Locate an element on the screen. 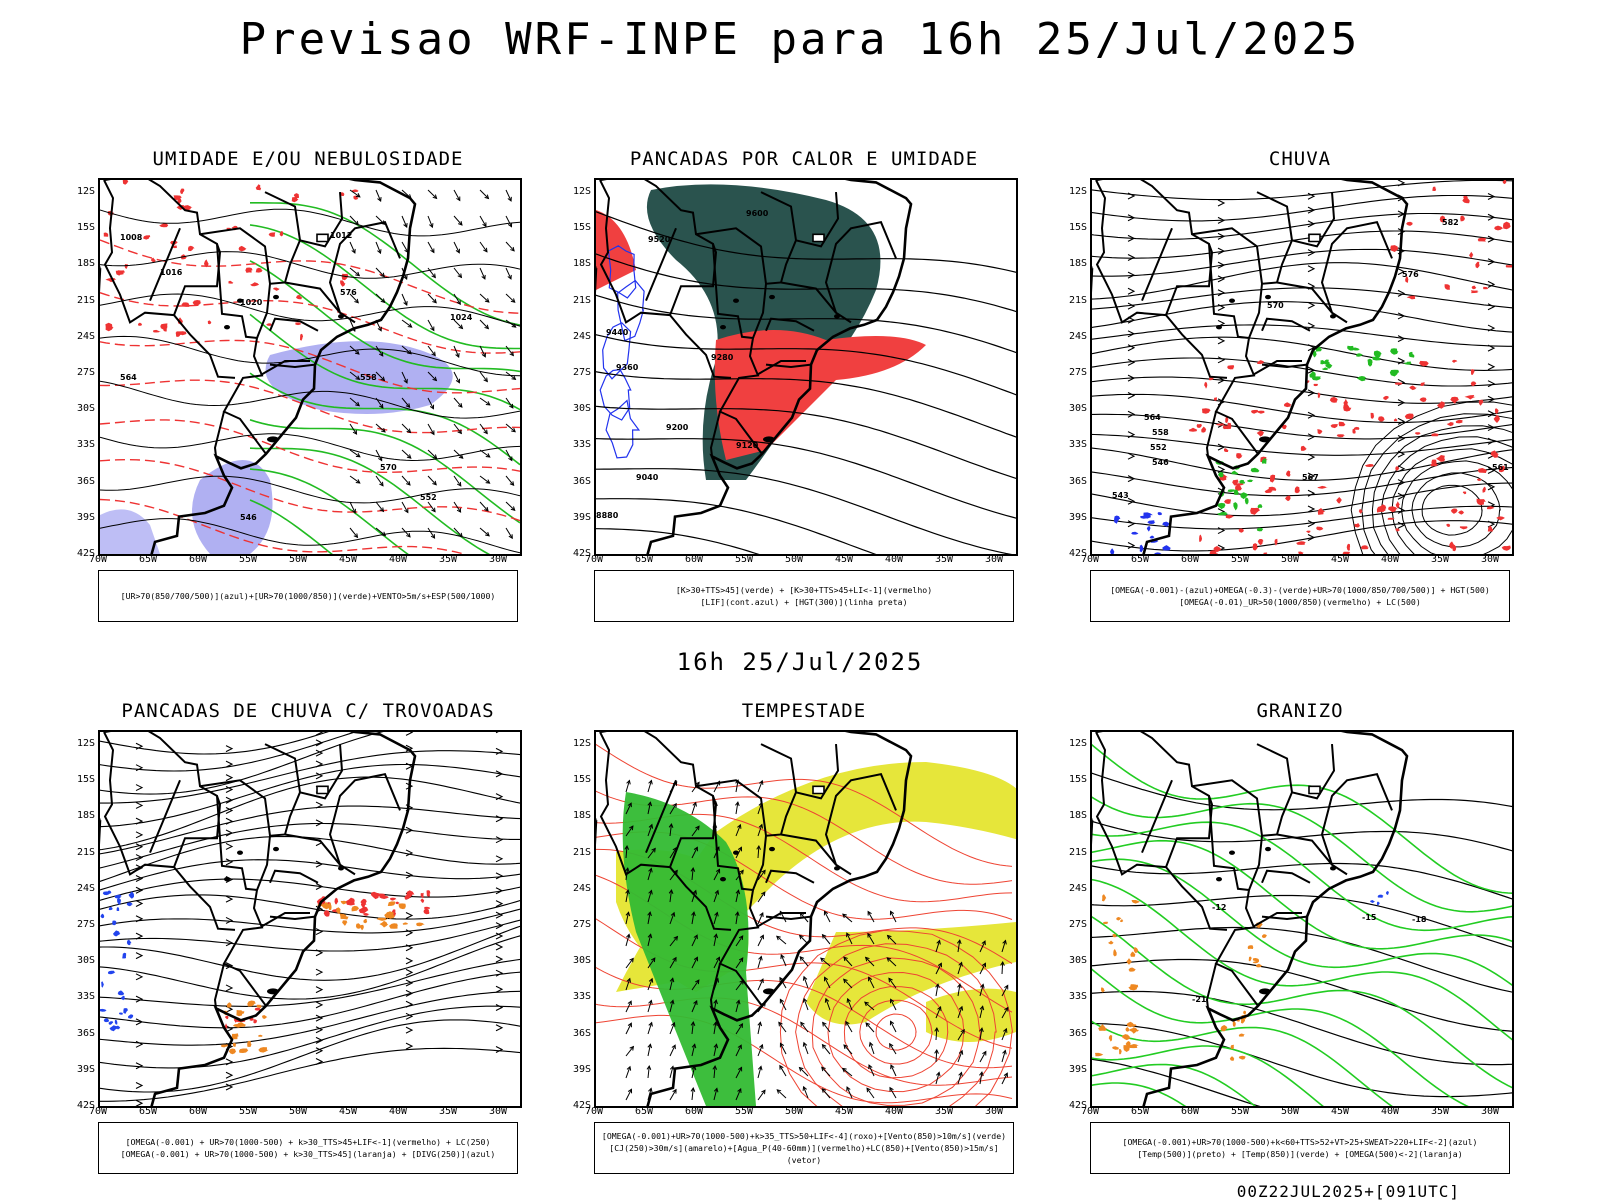 This screenshot has height=1201, width=1600. contour-label: 9200 is located at coordinates (677, 427).